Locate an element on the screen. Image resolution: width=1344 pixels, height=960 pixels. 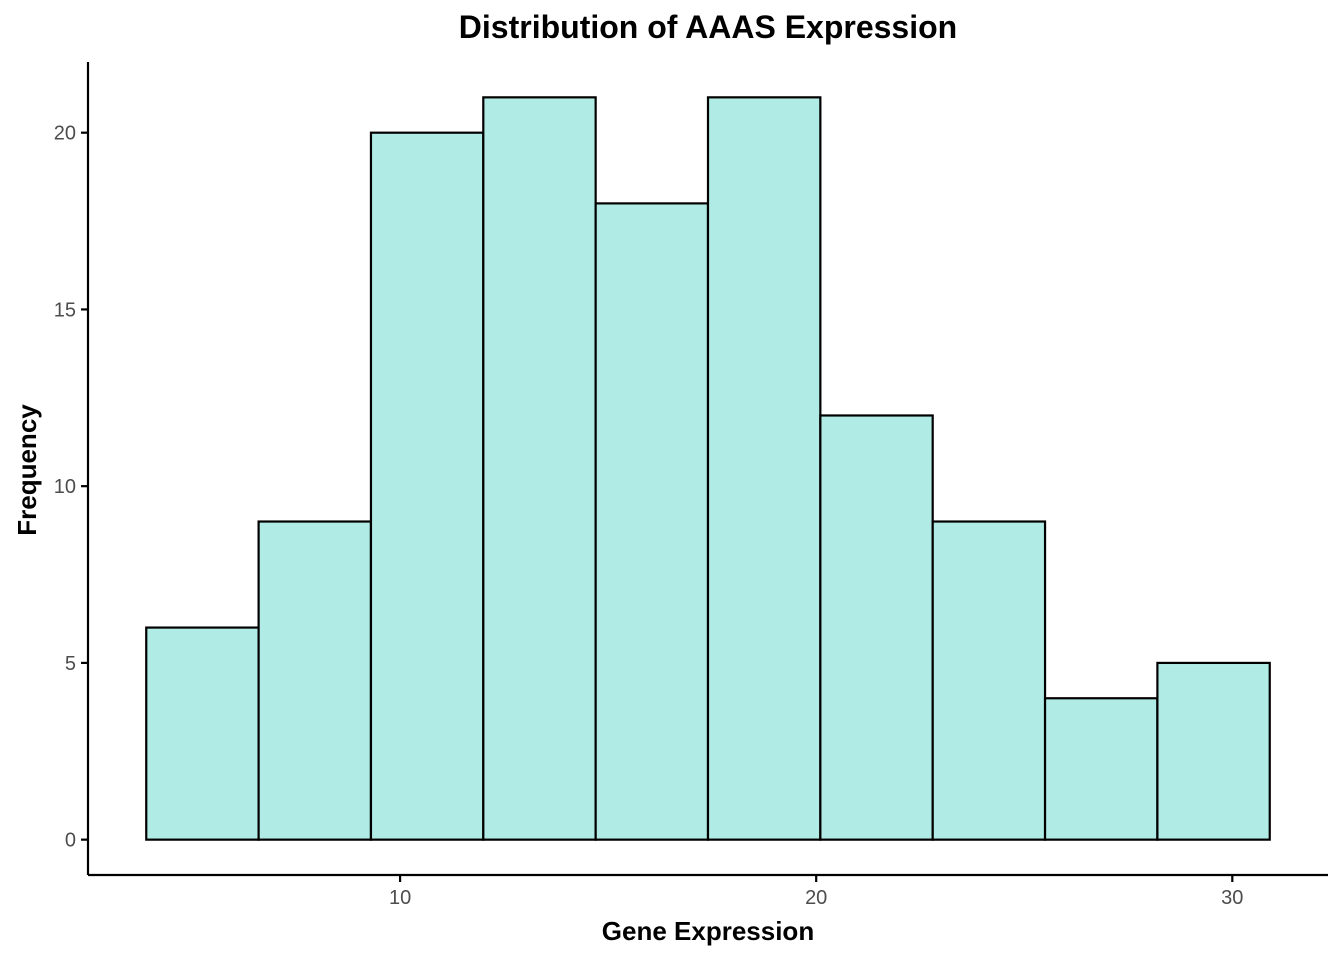
y-axis-ticks: 0 5 10 15 20 is located at coordinates (71, 487).